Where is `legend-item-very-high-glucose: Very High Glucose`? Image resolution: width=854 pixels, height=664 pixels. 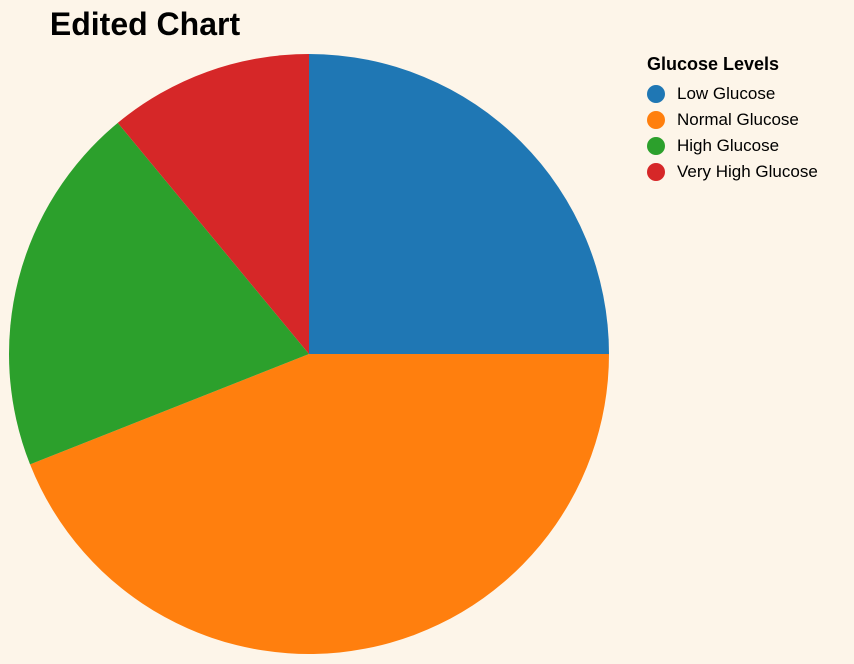 legend-item-very-high-glucose: Very High Glucose is located at coordinates (732, 172).